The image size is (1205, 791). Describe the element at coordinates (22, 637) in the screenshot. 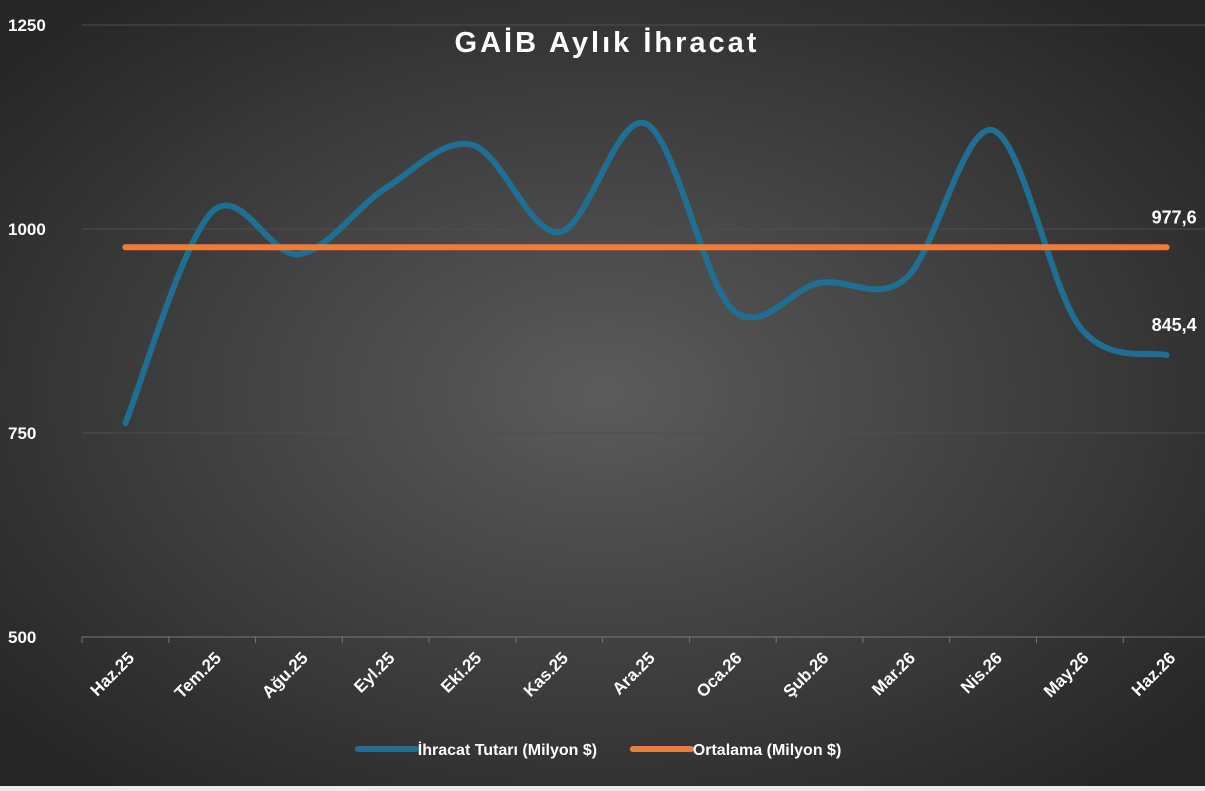

I see `y-tick-label: 500` at that location.